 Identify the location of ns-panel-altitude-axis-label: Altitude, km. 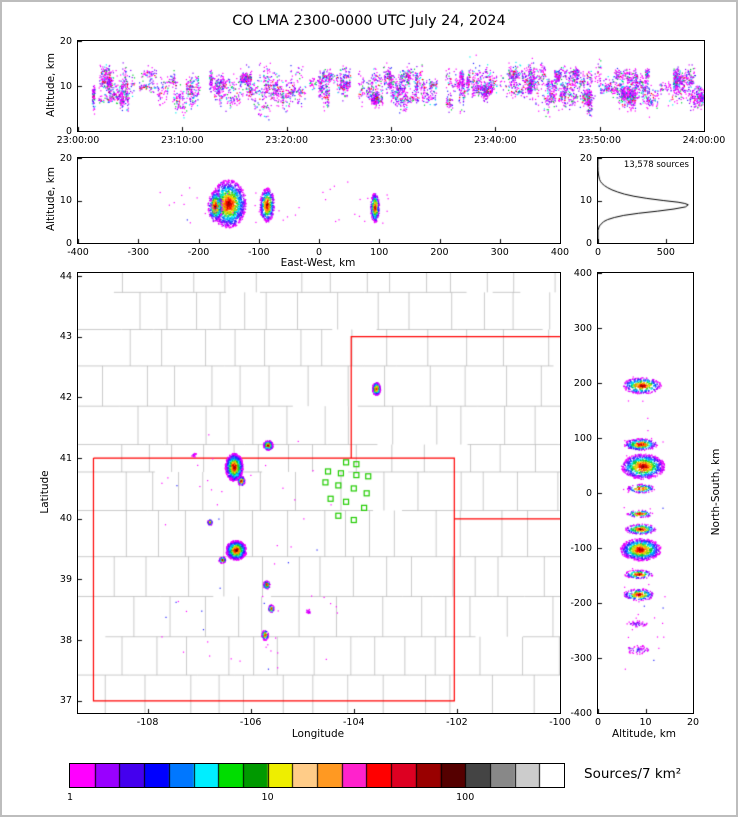
(644, 734).